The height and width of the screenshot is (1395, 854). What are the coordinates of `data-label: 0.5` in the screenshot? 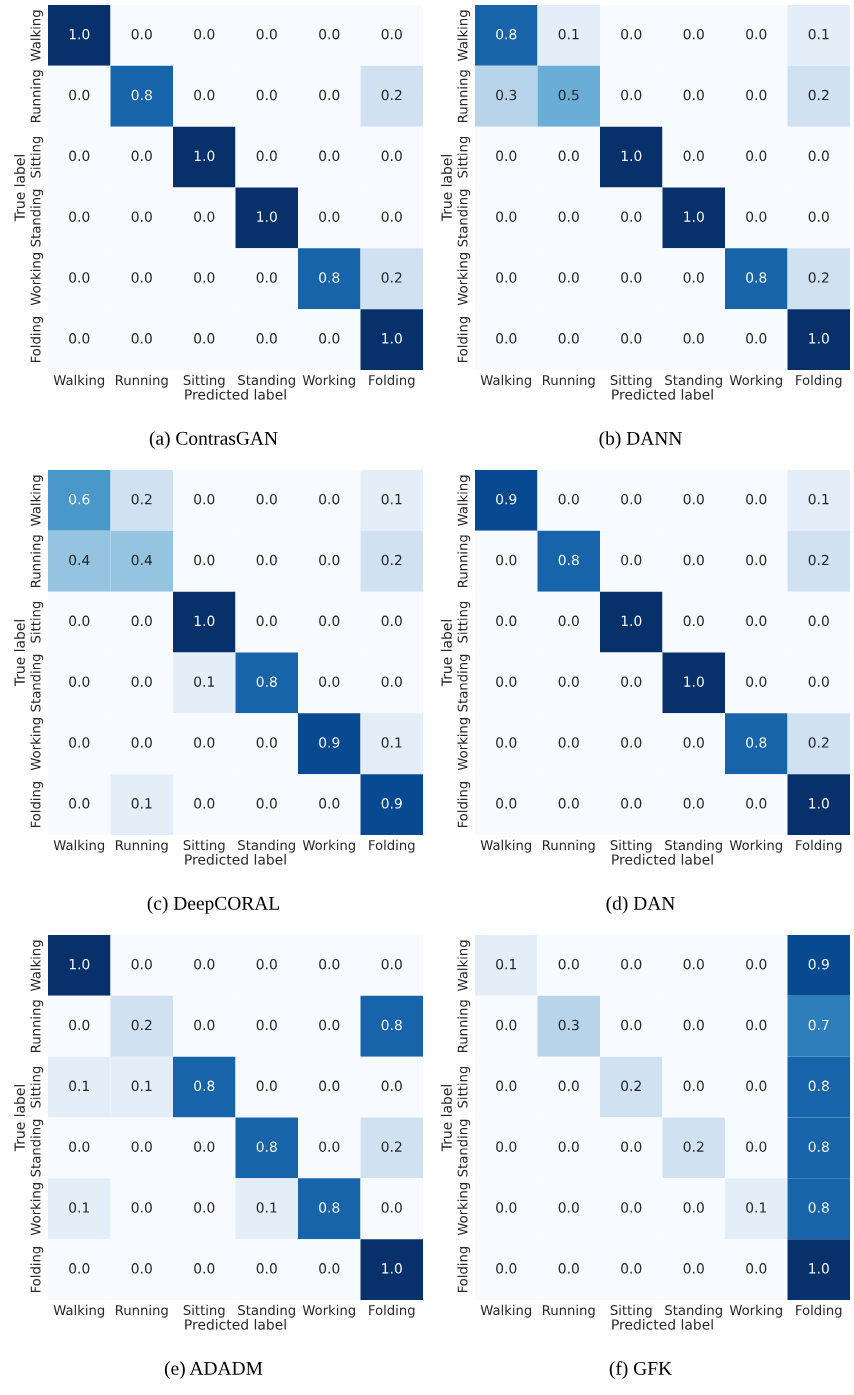 It's located at (568, 95).